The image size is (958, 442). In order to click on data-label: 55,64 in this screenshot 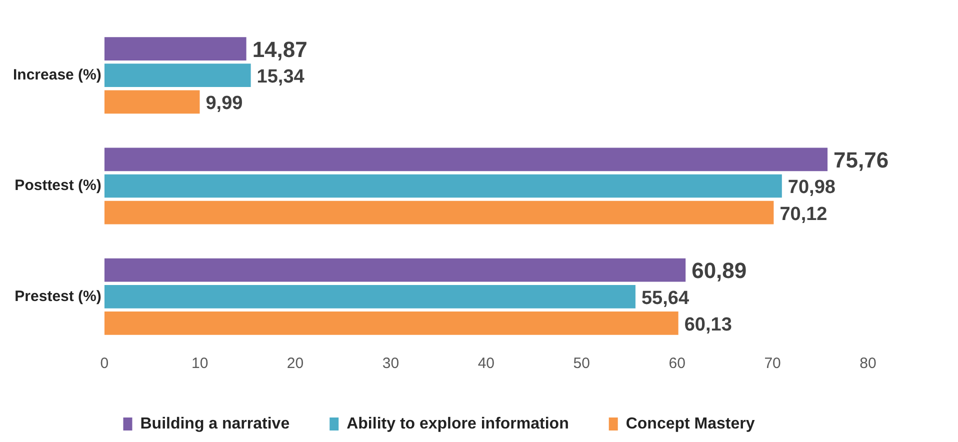, I will do `click(665, 298)`.